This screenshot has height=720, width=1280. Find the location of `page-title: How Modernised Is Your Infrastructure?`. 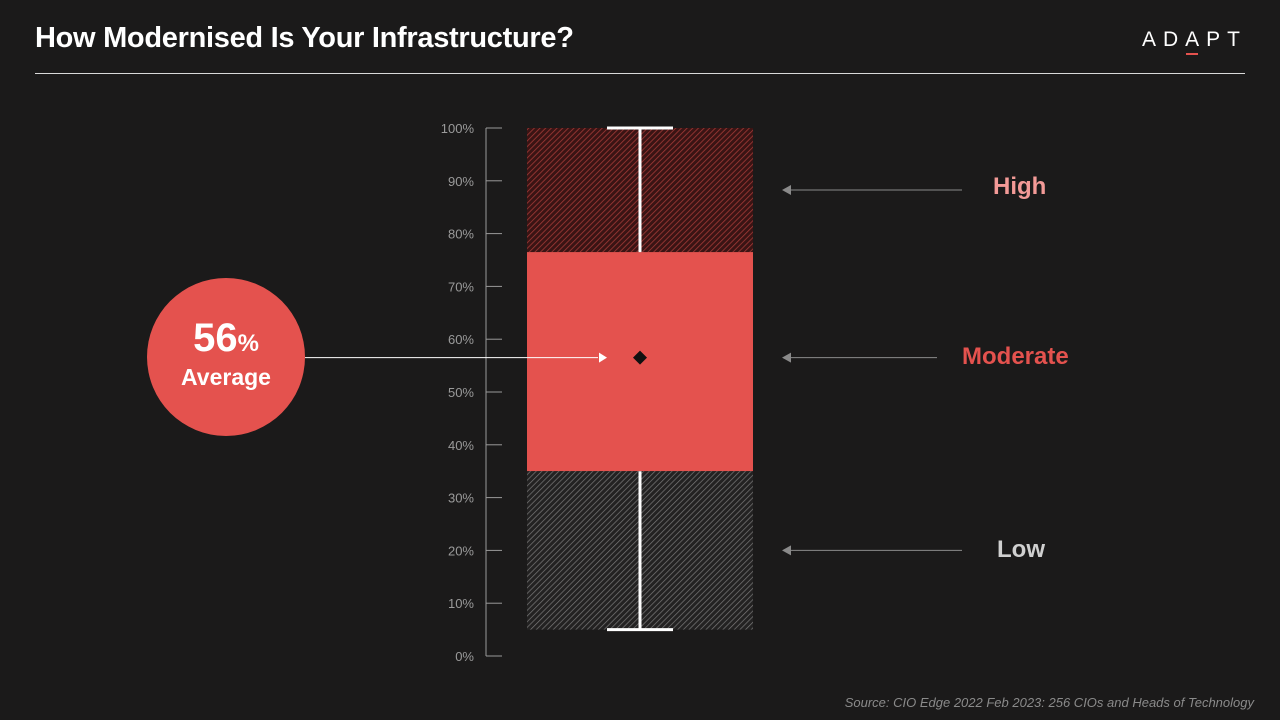

page-title: How Modernised Is Your Infrastructure? is located at coordinates (304, 38).